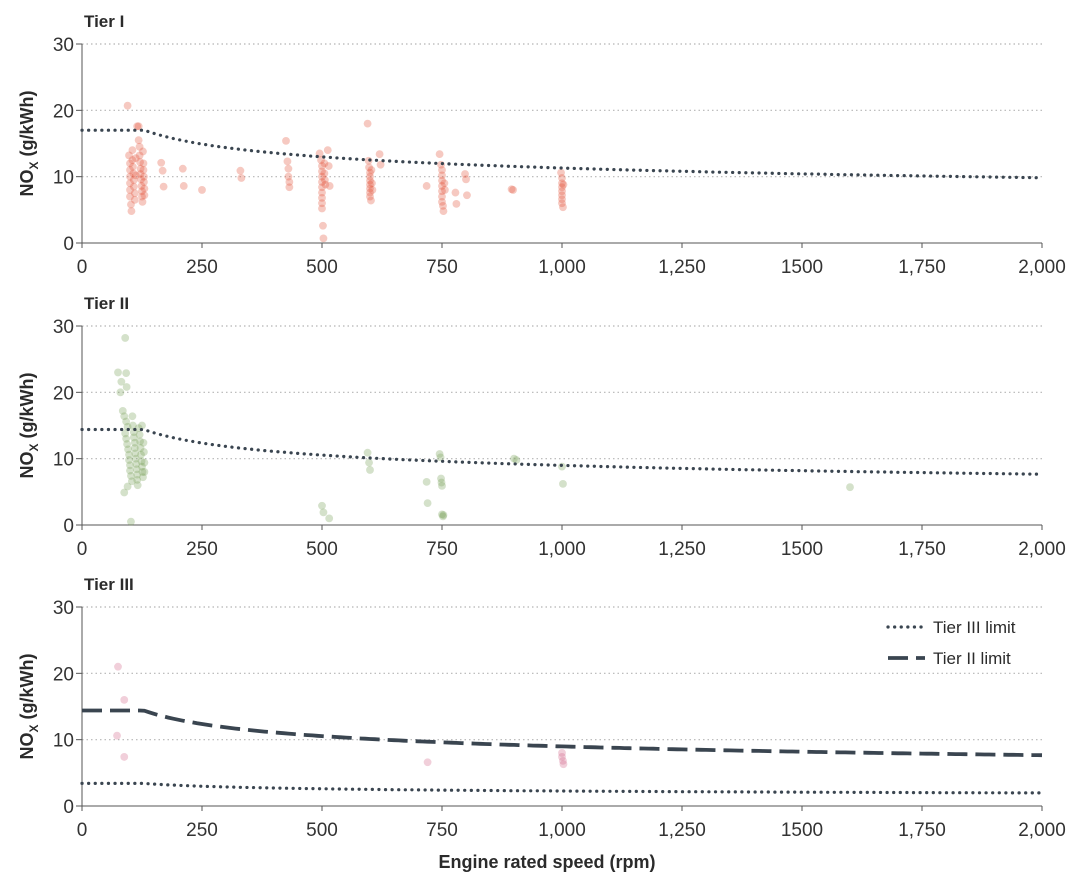 Image resolution: width=1072 pixels, height=885 pixels. What do you see at coordinates (922, 549) in the screenshot?
I see `x-tick-label: 1,750` at bounding box center [922, 549].